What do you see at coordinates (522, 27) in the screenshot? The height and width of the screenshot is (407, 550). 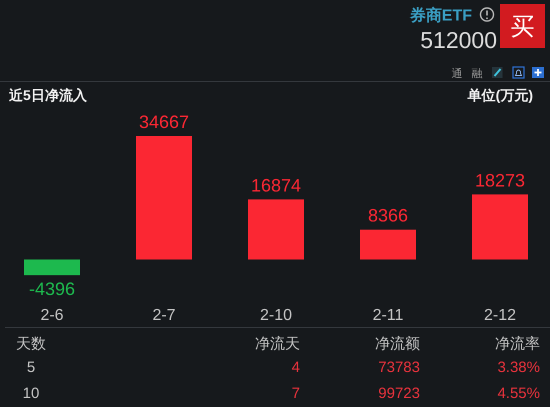 I see `text: 买` at bounding box center [522, 27].